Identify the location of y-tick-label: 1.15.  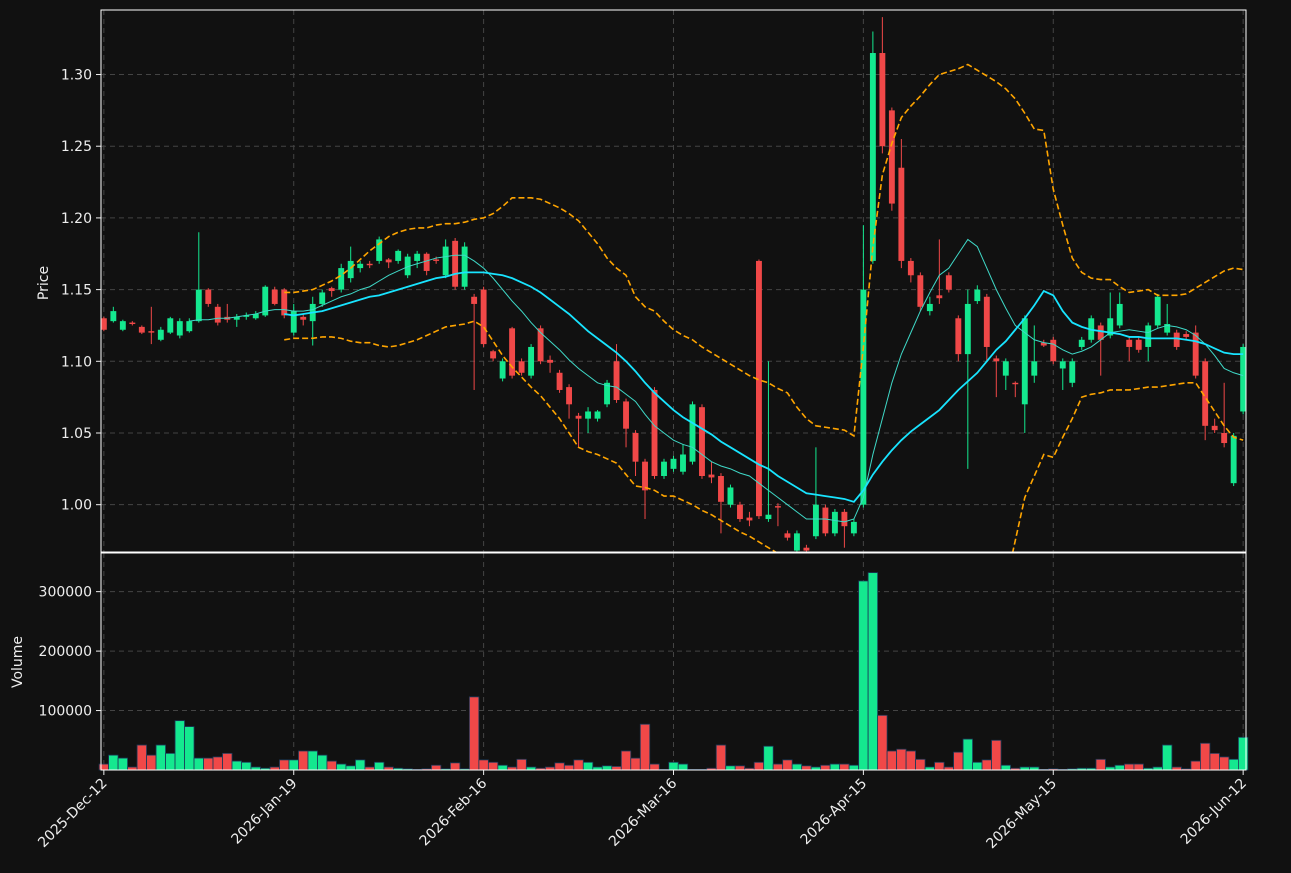
(76, 291).